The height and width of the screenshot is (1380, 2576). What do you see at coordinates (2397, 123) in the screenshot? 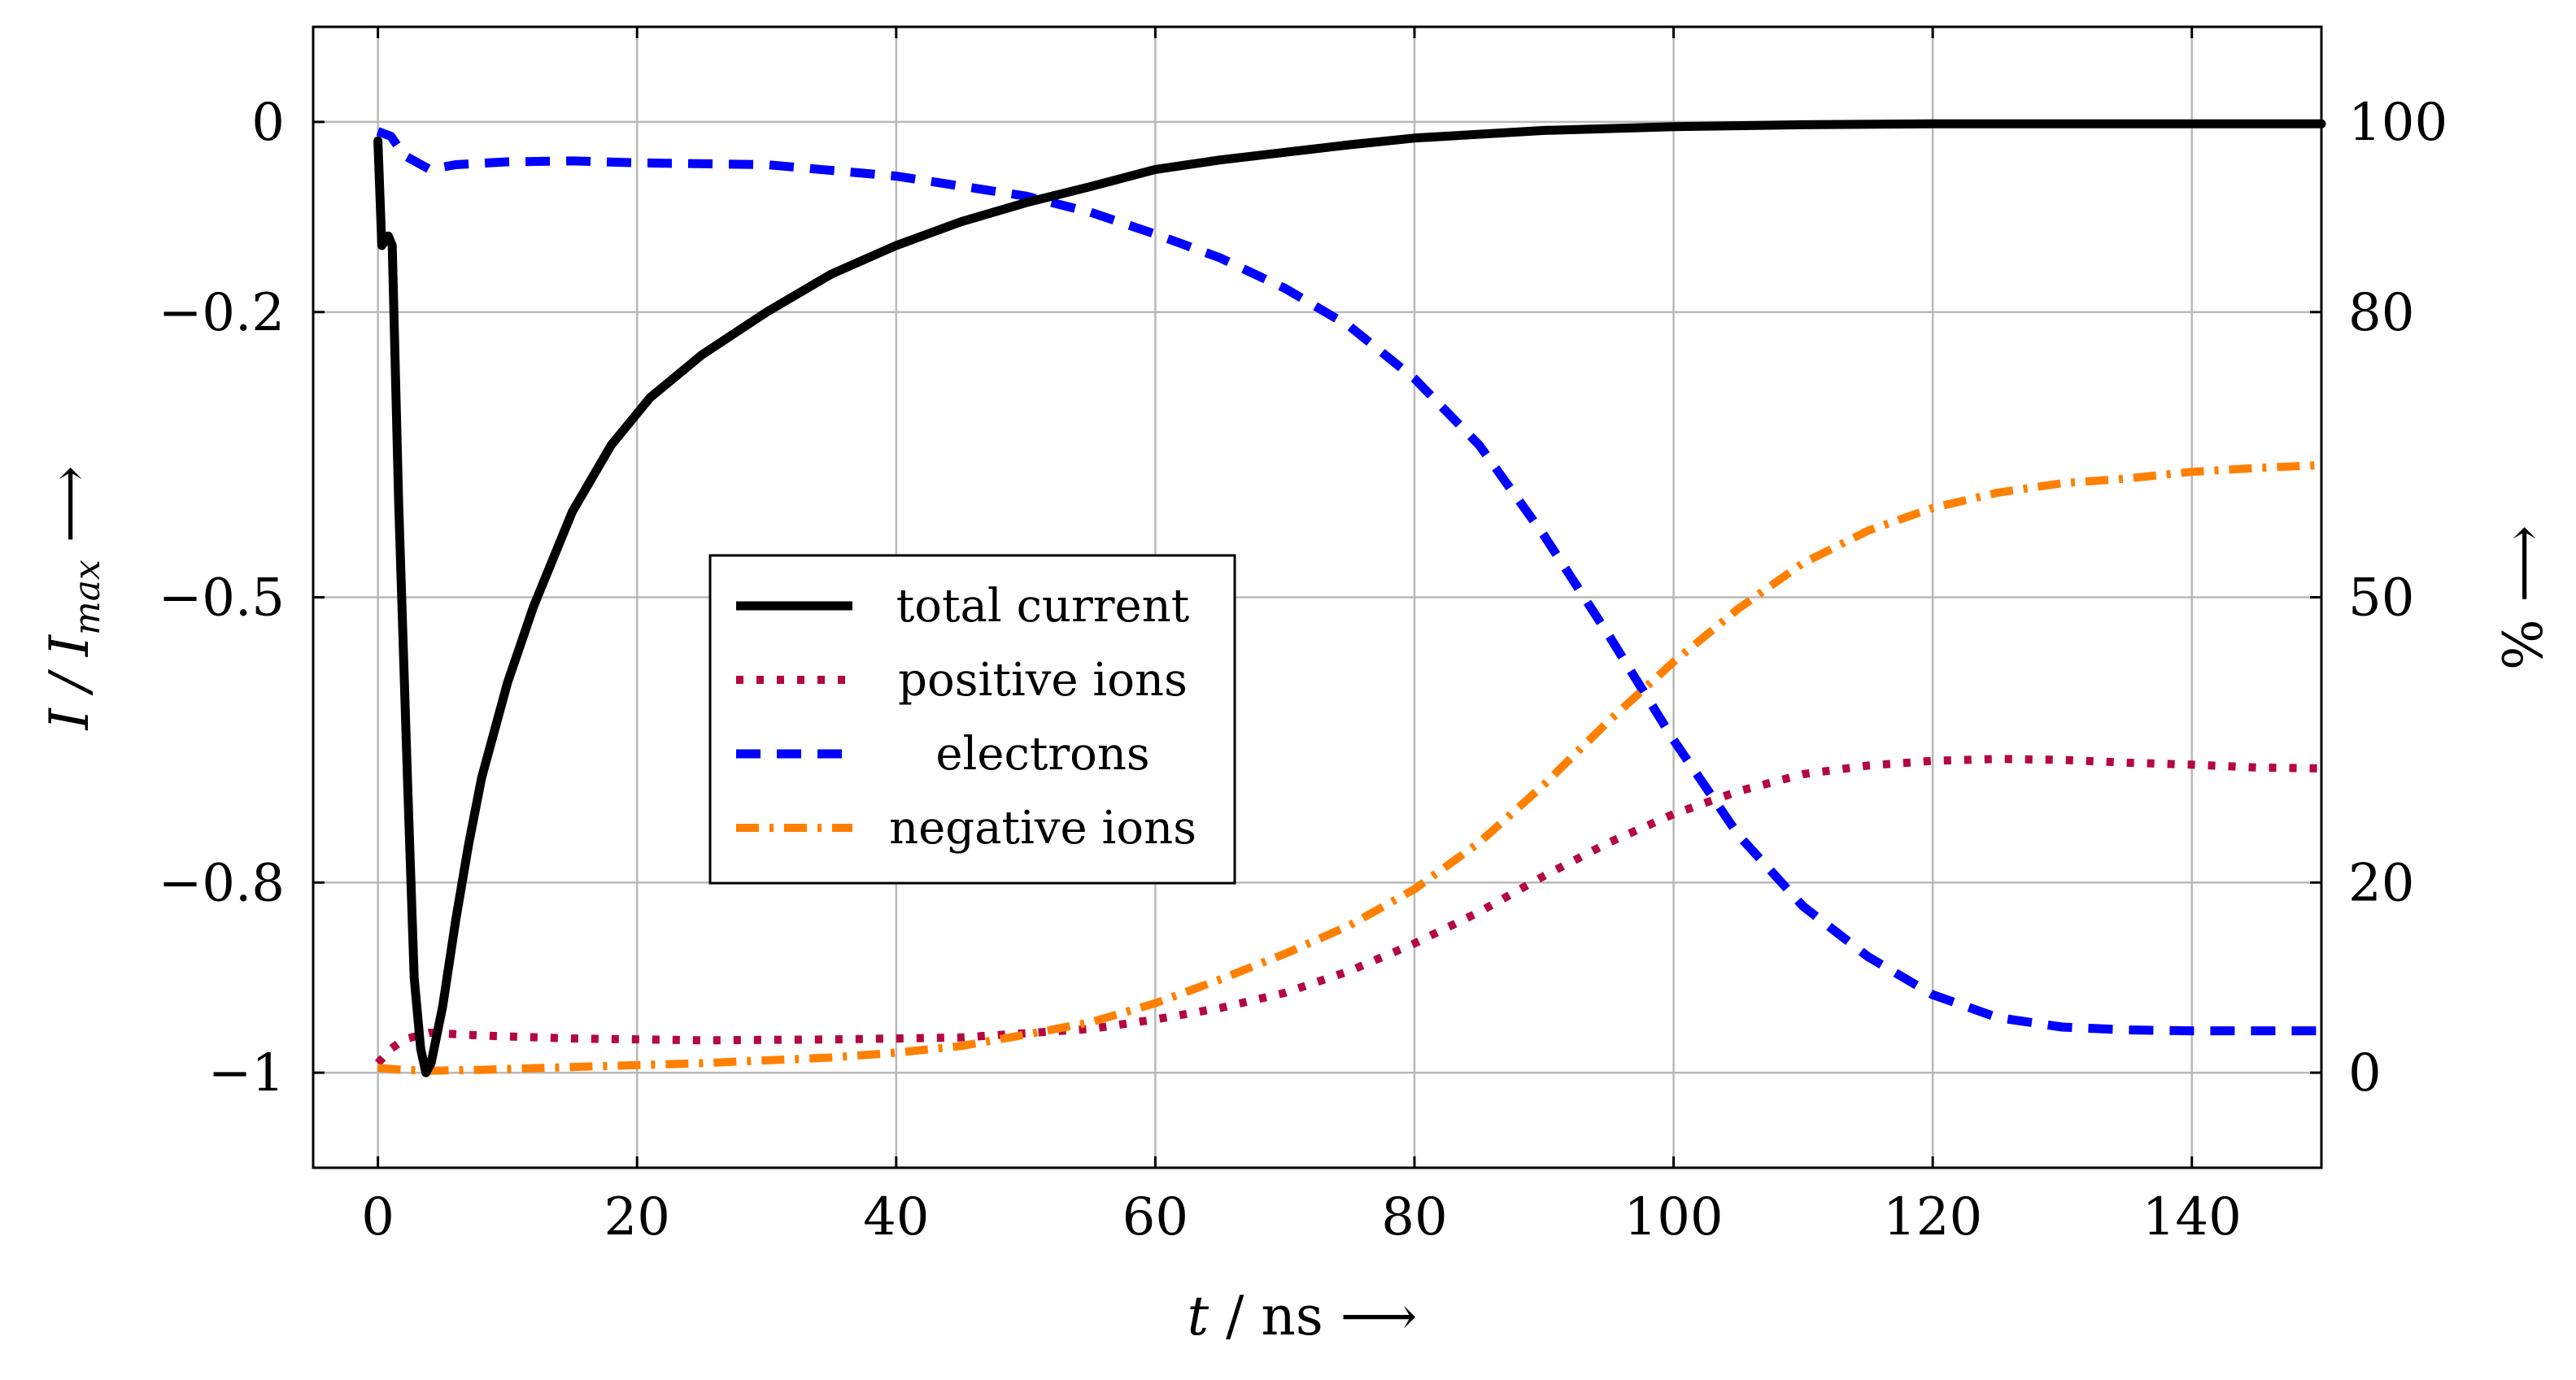
I see `y-right-tick-label: 100` at bounding box center [2397, 123].